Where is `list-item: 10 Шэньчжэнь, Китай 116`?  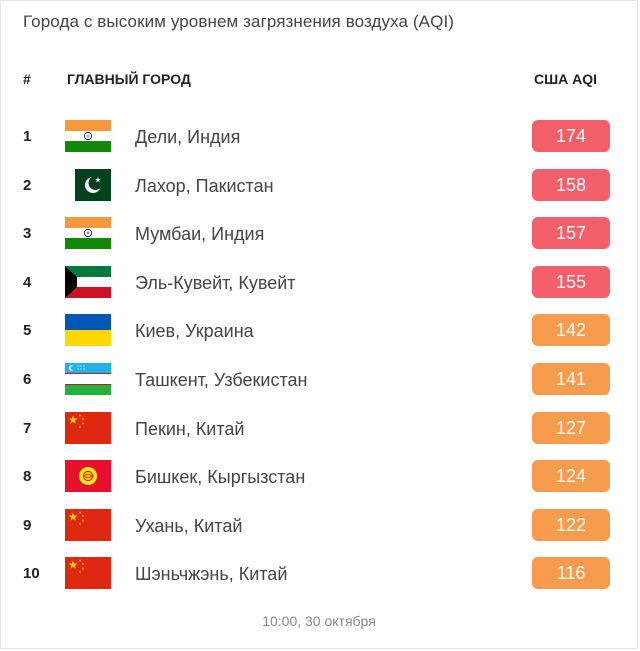 list-item: 10 Шэньчжэнь, Китай 116 is located at coordinates (319, 575).